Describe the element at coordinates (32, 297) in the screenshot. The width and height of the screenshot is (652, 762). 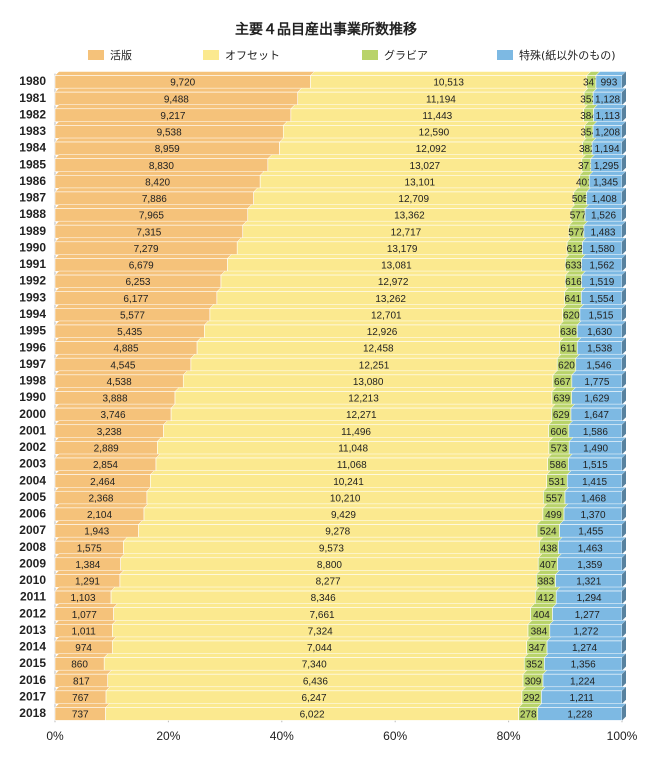
I see `y-tick-label: 1993` at that location.